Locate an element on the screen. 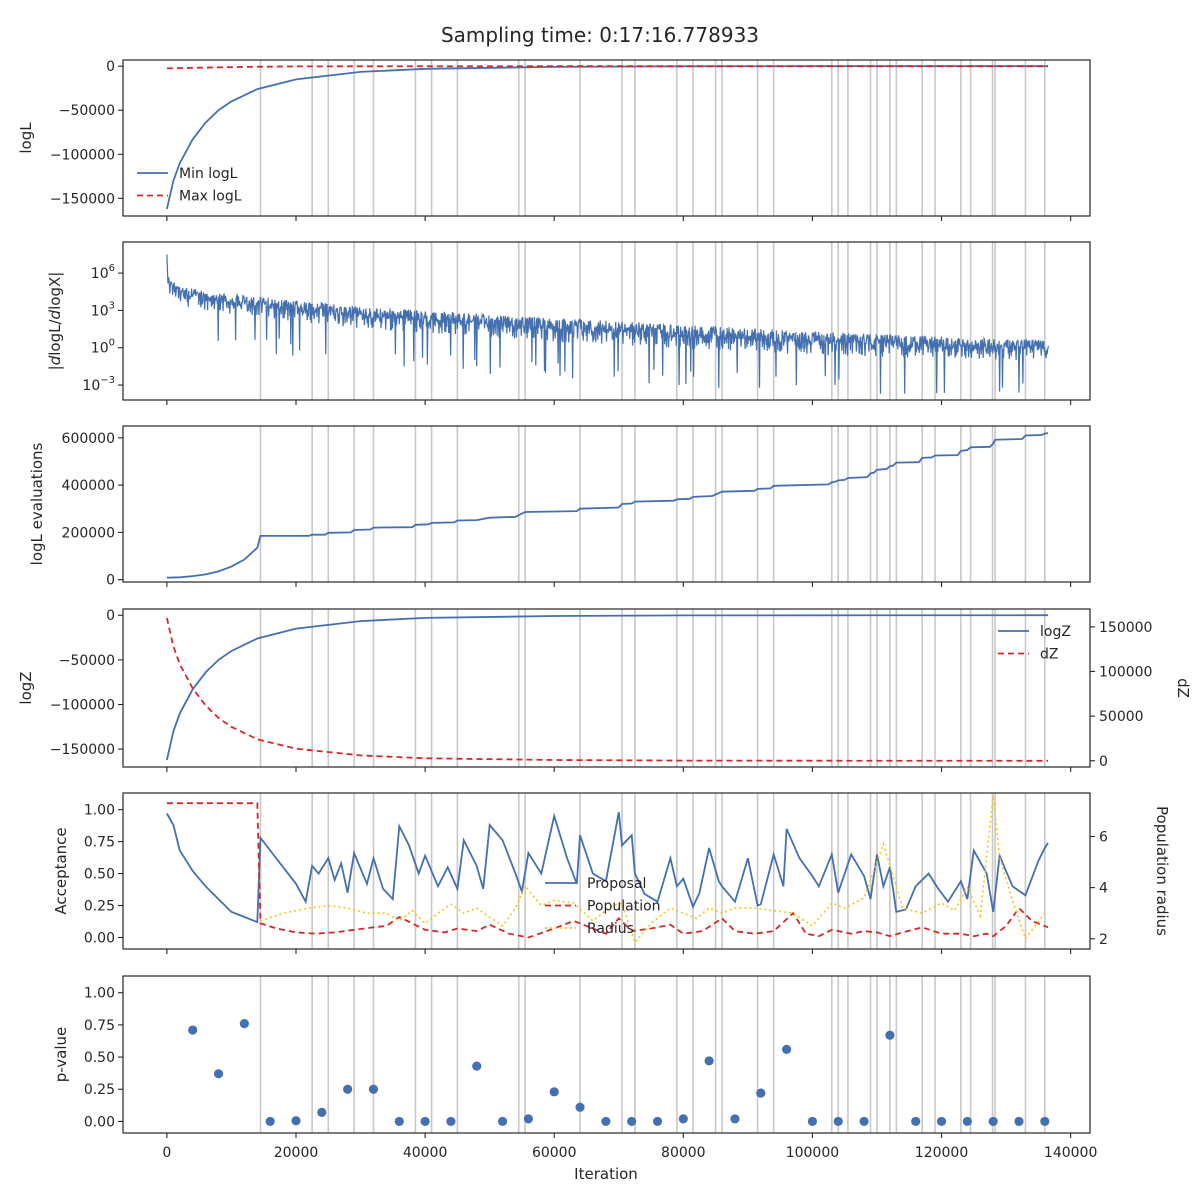  x-tick-label: 80000 is located at coordinates (683, 1153).